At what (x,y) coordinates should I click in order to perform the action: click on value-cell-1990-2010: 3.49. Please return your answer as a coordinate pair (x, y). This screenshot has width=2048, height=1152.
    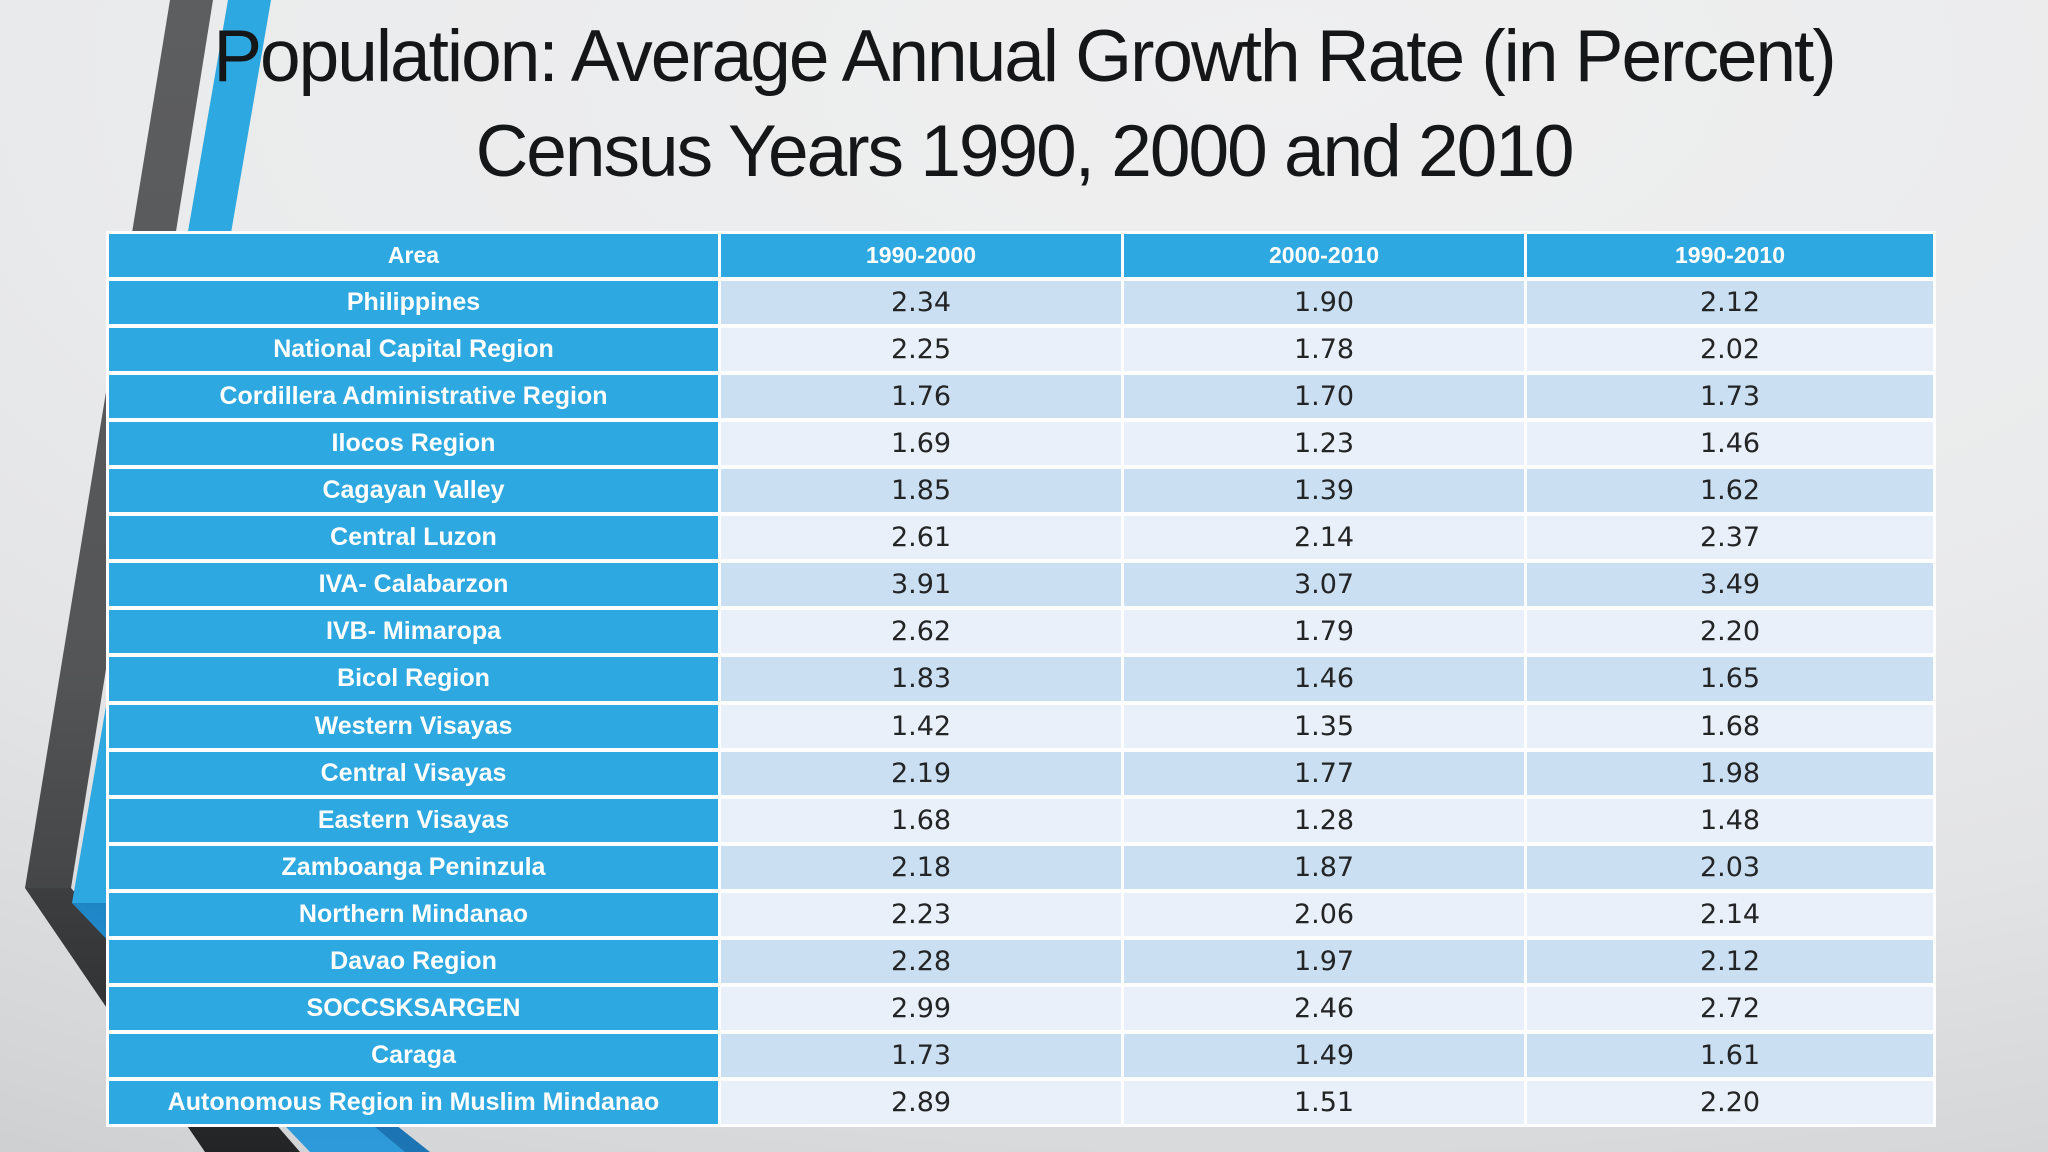
    Looking at the image, I should click on (1730, 585).